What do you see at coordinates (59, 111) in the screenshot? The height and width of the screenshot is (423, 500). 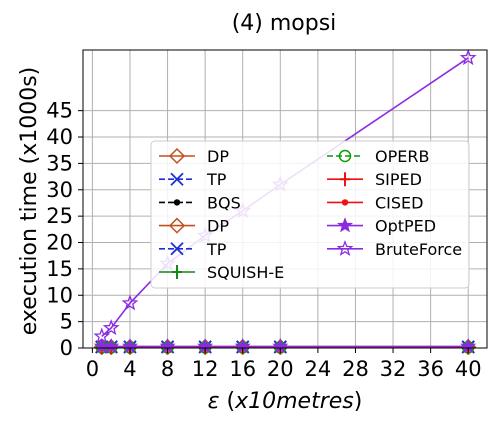 I see `y-tick-label: 45` at bounding box center [59, 111].